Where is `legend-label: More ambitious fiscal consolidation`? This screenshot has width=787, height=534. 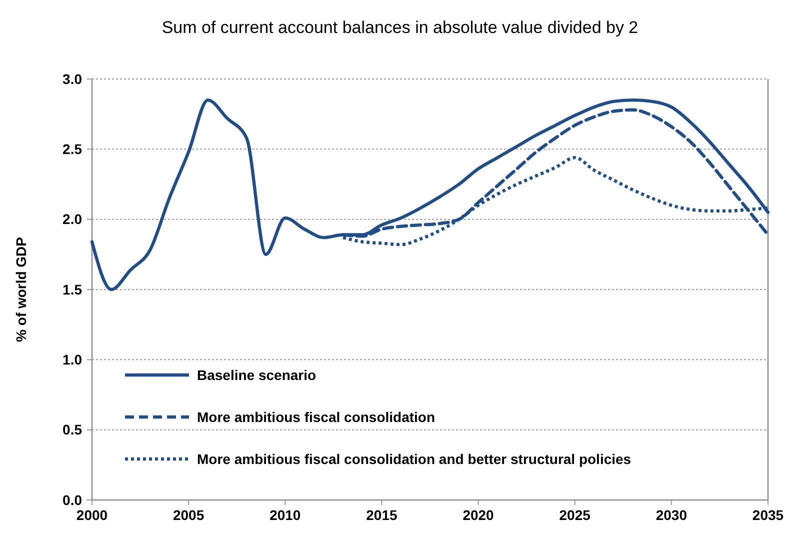
legend-label: More ambitious fiscal consolidation is located at coordinates (316, 416).